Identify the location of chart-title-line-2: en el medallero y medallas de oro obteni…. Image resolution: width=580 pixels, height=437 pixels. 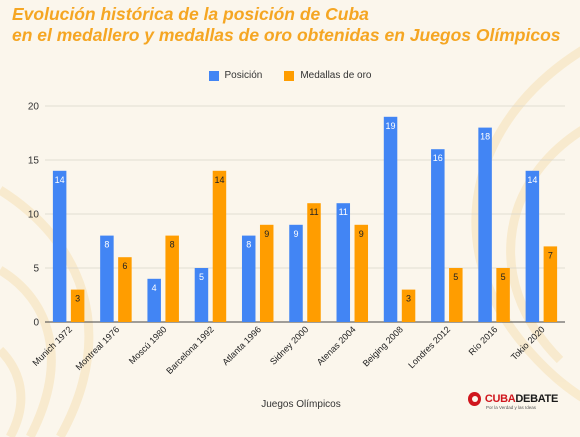
(286, 35).